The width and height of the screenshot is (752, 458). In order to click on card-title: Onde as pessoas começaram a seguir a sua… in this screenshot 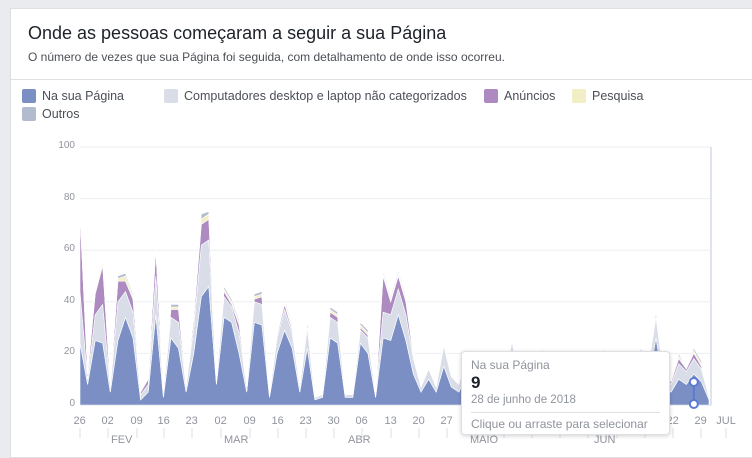, I will do `click(237, 33)`.